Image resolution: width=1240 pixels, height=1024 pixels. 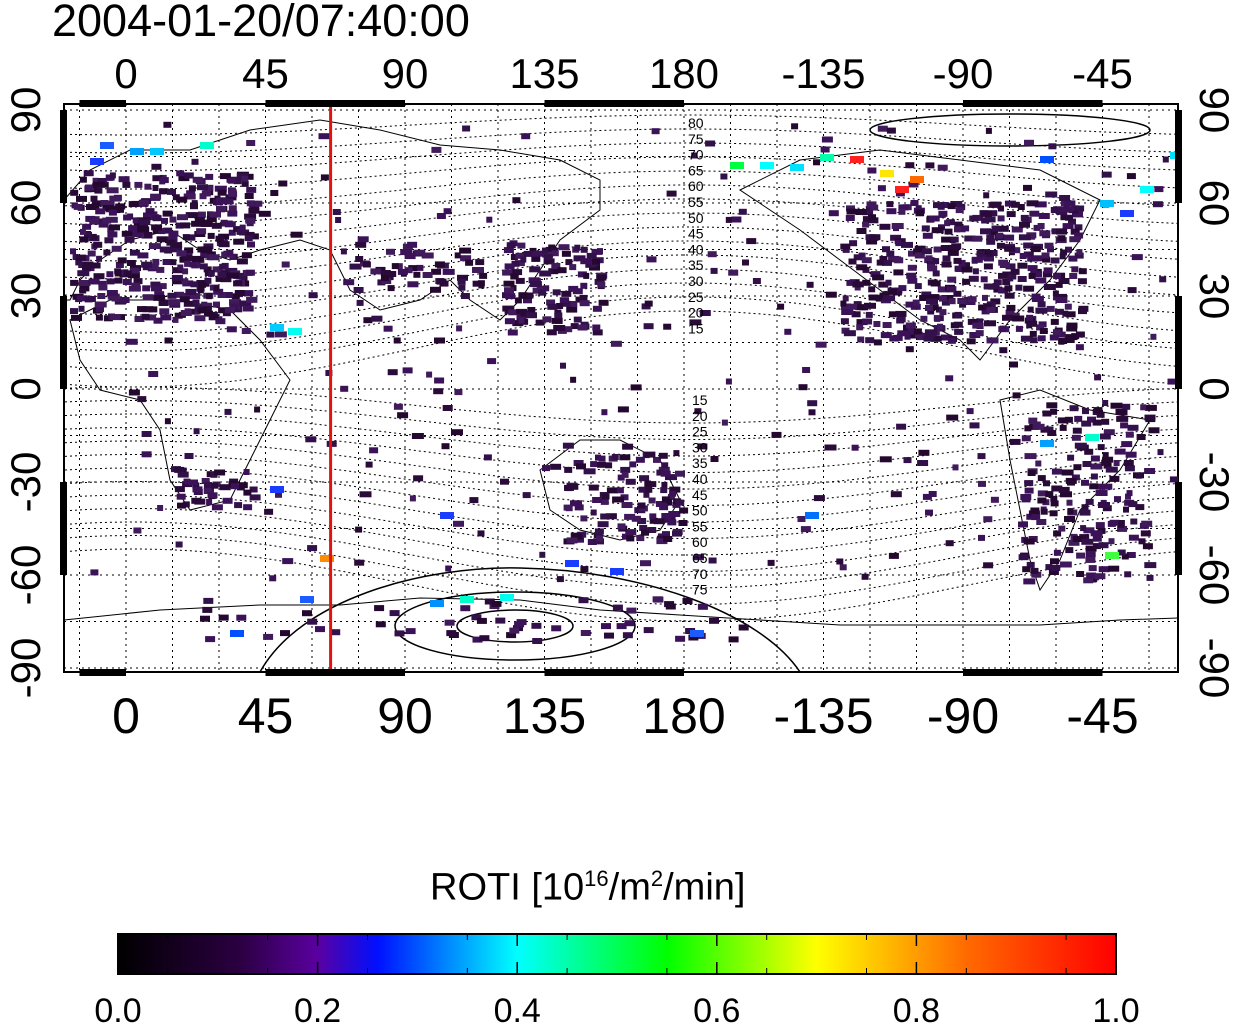 What do you see at coordinates (25, 575) in the screenshot?
I see `left-lat-label: -60` at bounding box center [25, 575].